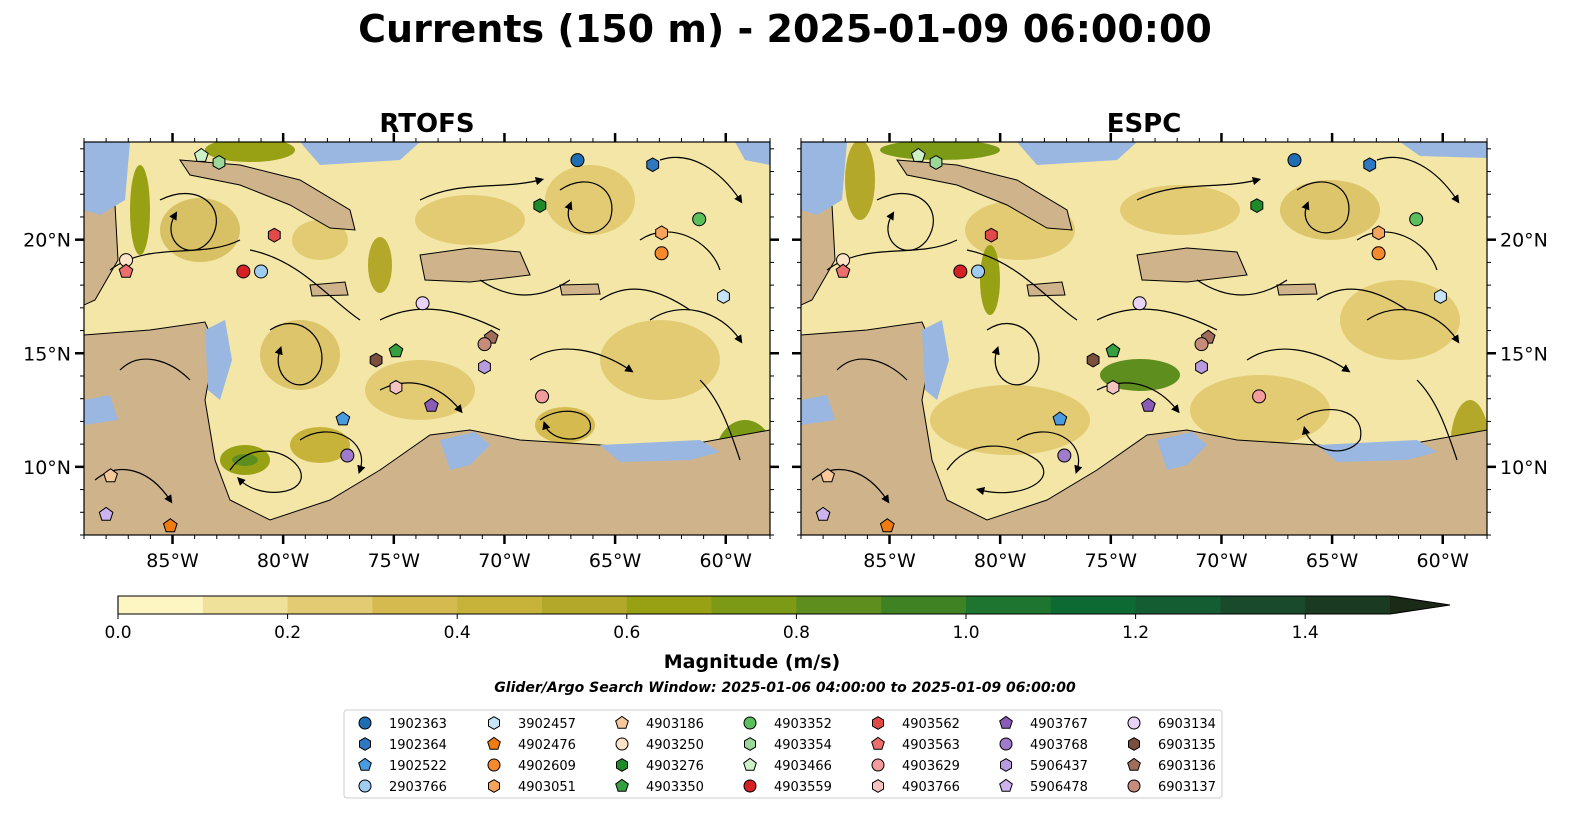  Describe the element at coordinates (931, 766) in the screenshot. I see `legend-label: 4903629` at that location.